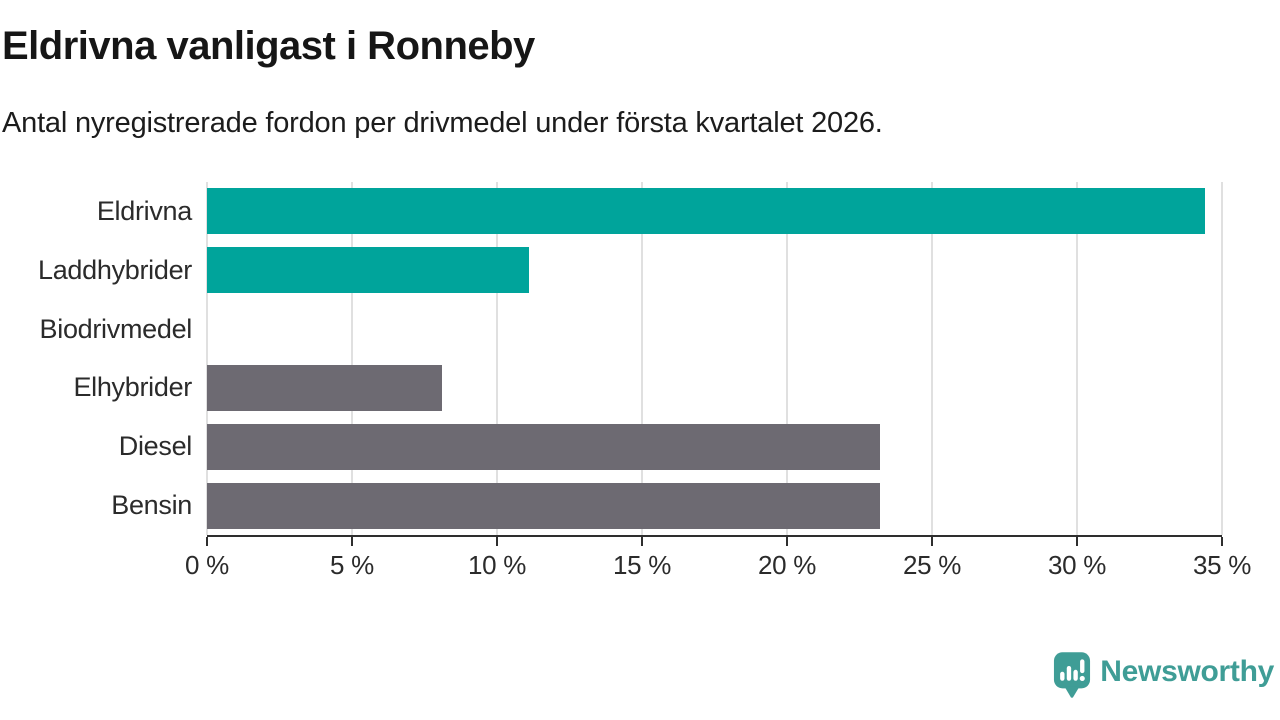 This screenshot has height=720, width=1280. I want to click on x-tick-label: 35 %, so click(1222, 565).